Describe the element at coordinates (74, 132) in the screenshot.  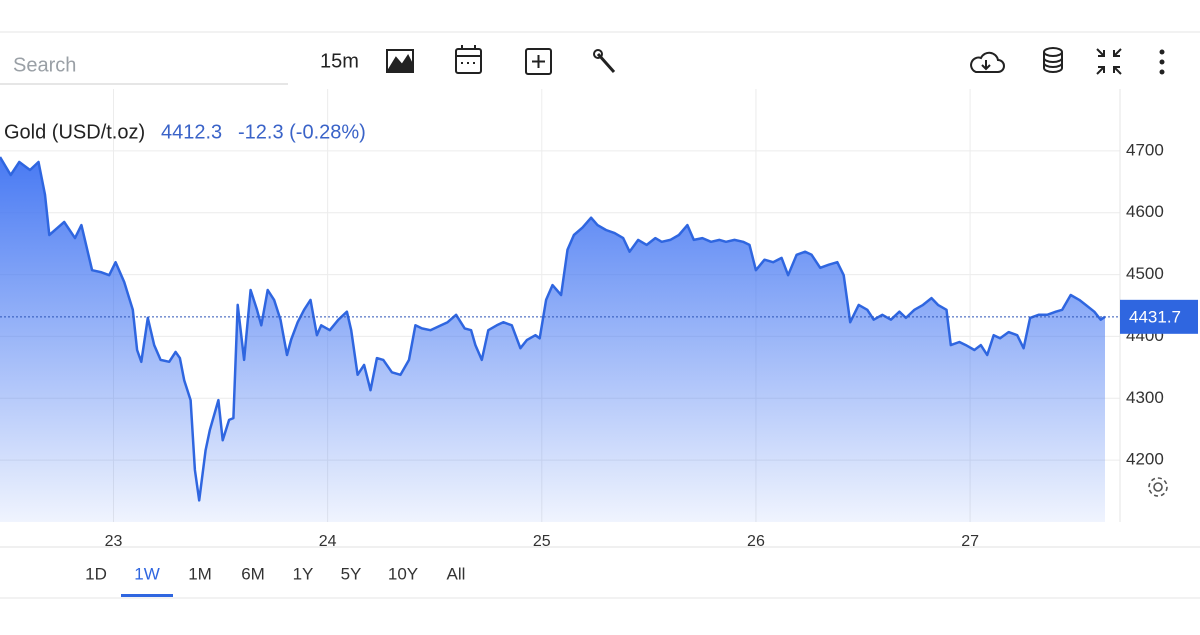
I see `chart-title: Gold (USD/t.oz)` at that location.